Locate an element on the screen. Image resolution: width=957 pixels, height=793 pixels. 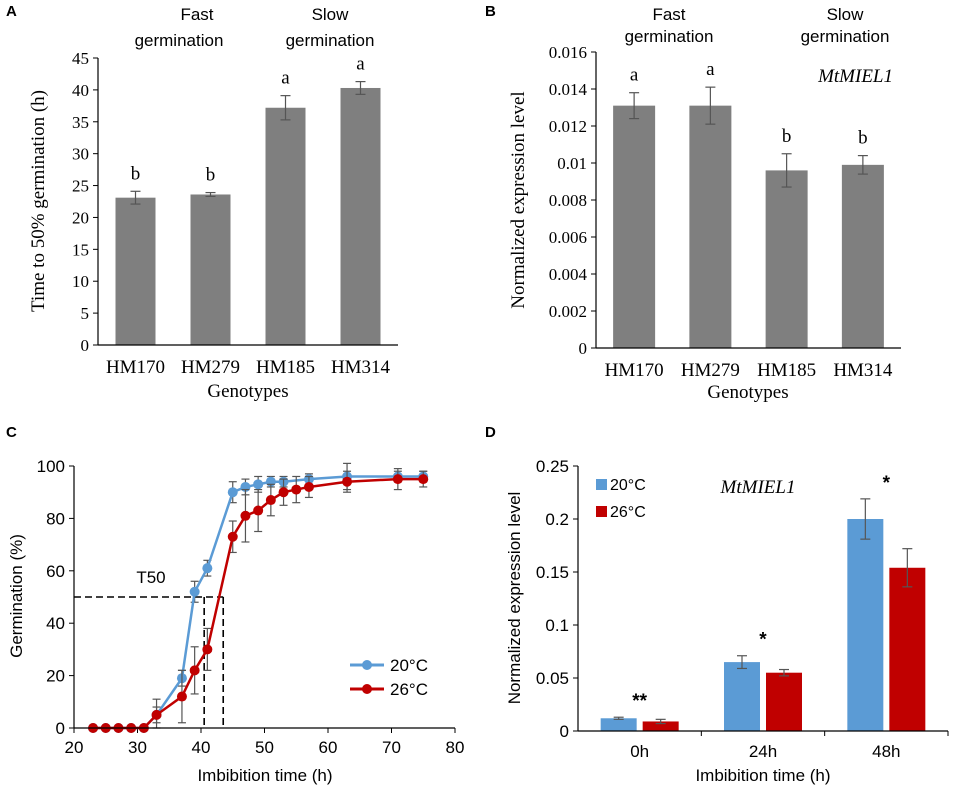
y-tick-label: 0.2 is located at coordinates (557, 519).